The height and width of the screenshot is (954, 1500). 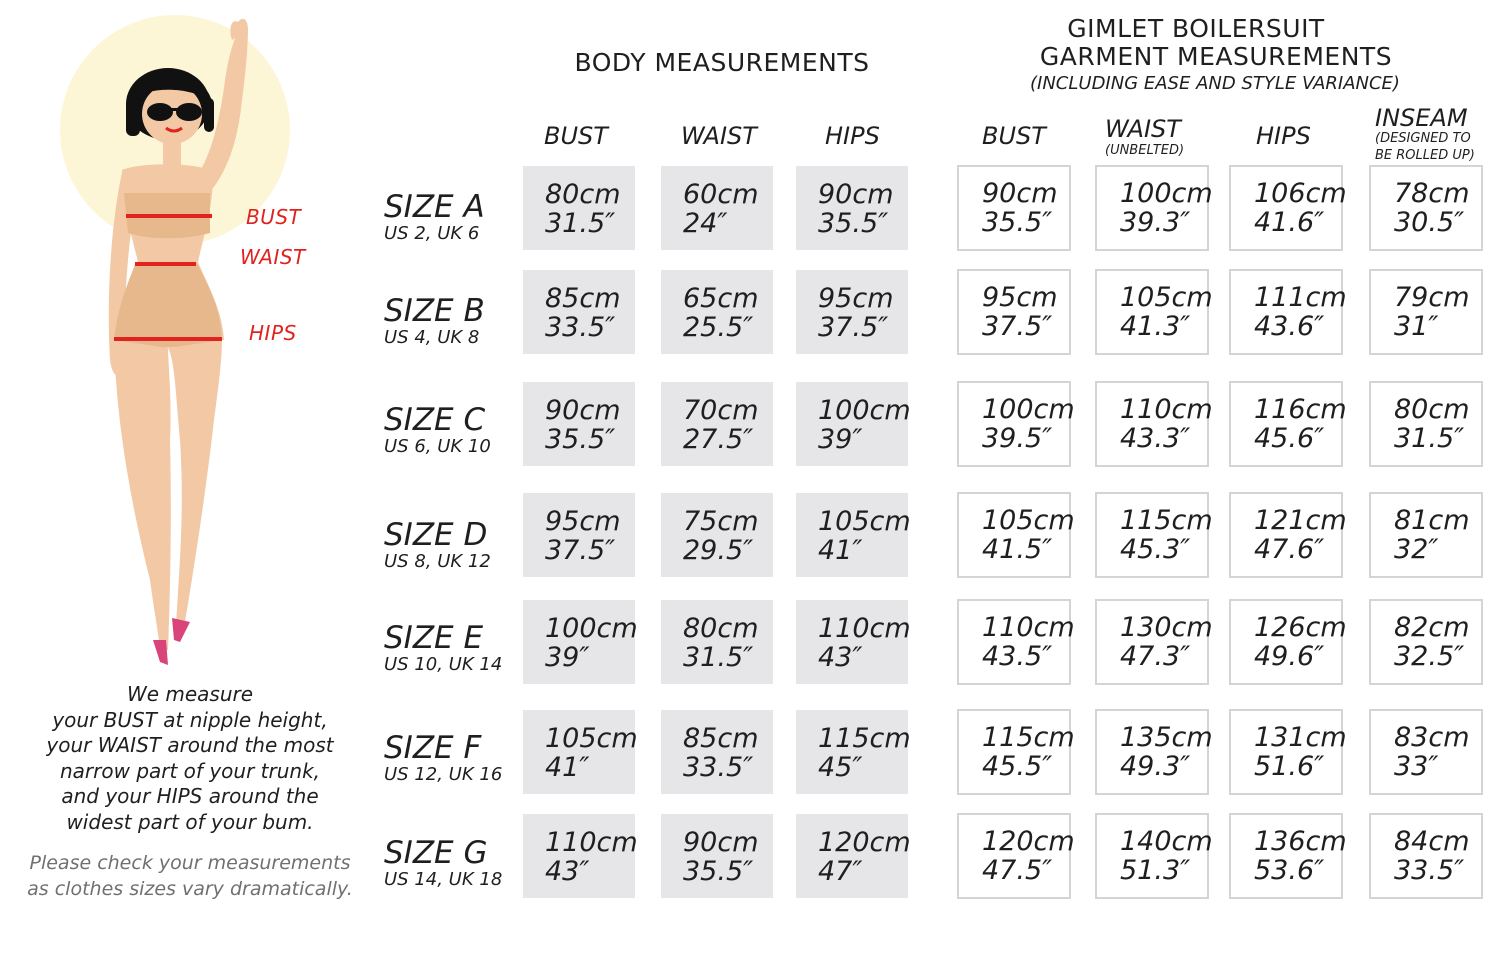 I want to click on body-bust-cell: 85cm 33.5″, so click(x=579, y=312).